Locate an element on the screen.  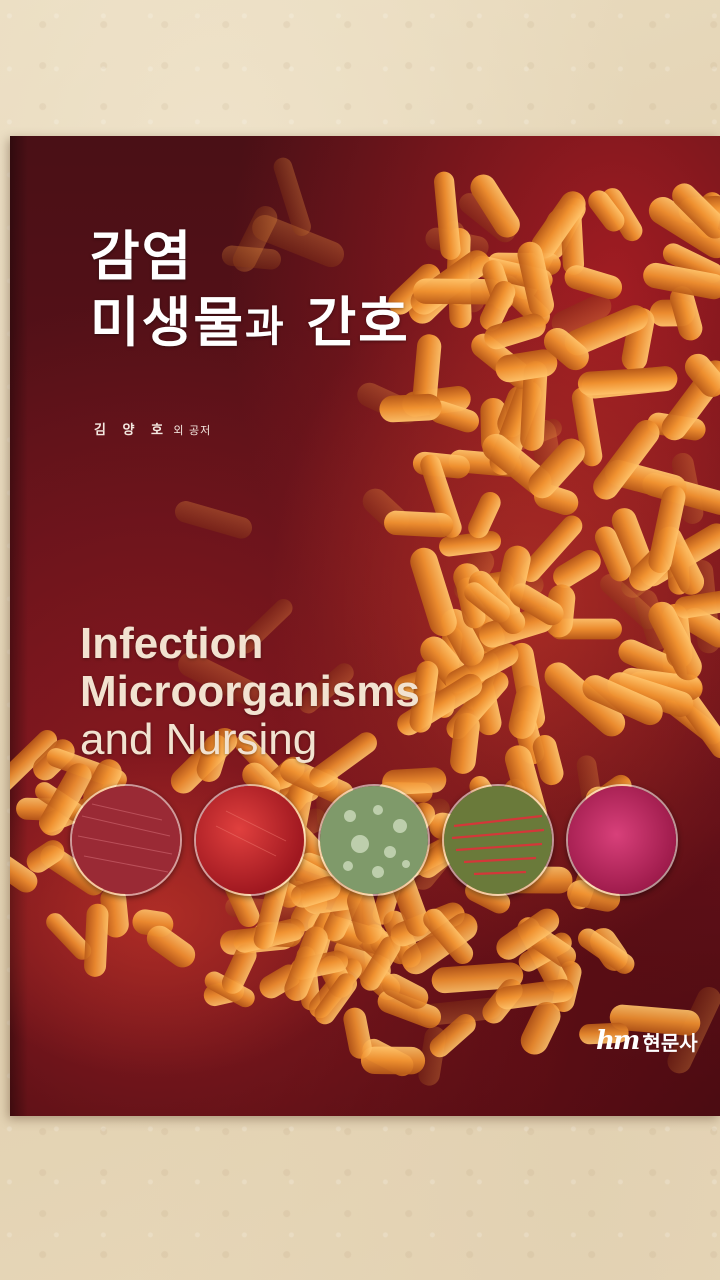
title-korean-line2: 미생물과 간호 is located at coordinates (250, 325).